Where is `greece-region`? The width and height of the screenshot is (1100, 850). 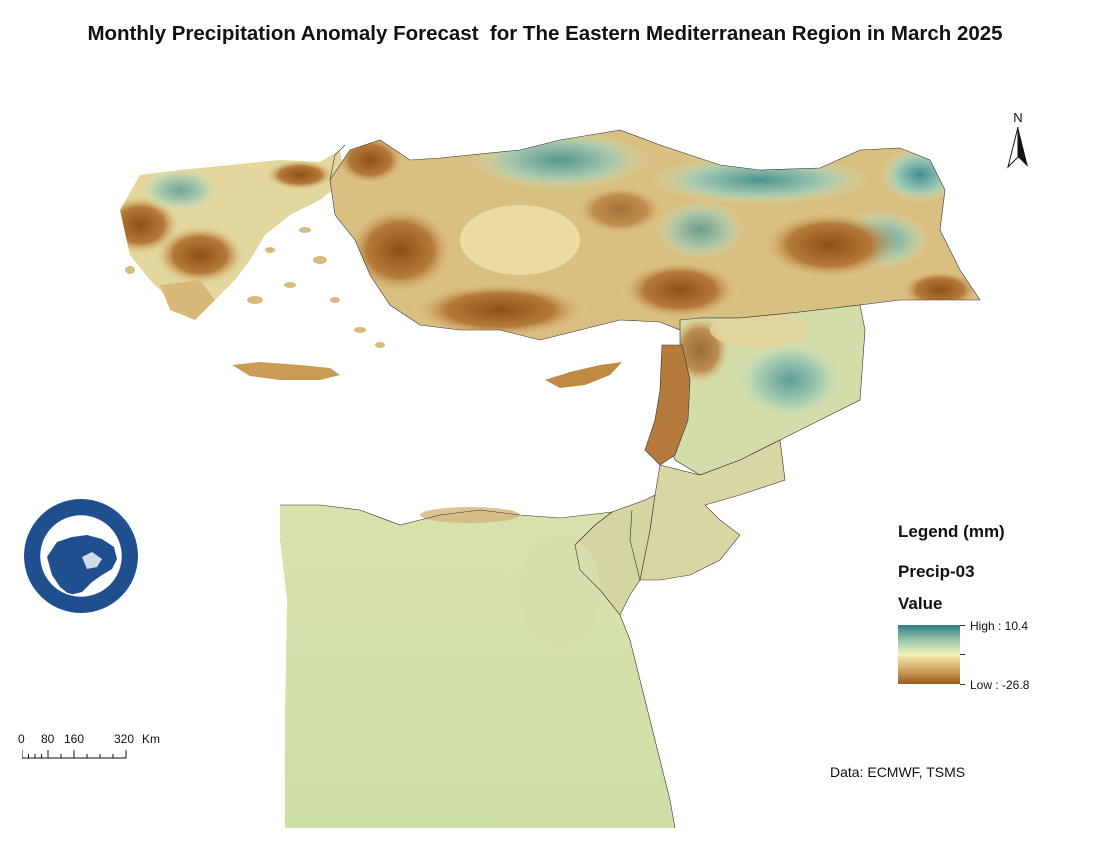
greece-region is located at coordinates (232, 235).